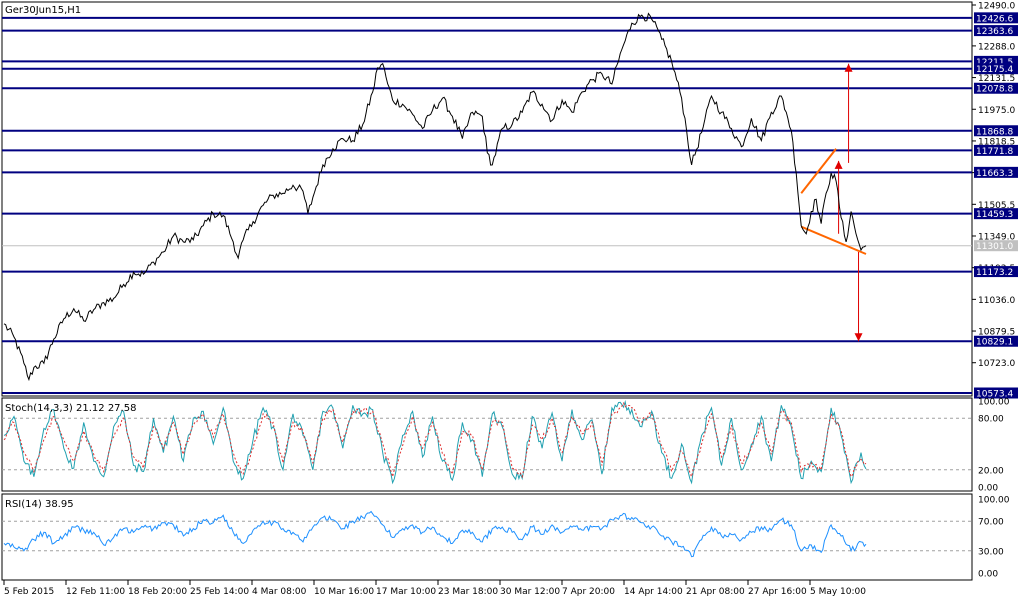 This screenshot has width=1024, height=604. I want to click on stochastic-axis-label: 80.00, so click(991, 420).